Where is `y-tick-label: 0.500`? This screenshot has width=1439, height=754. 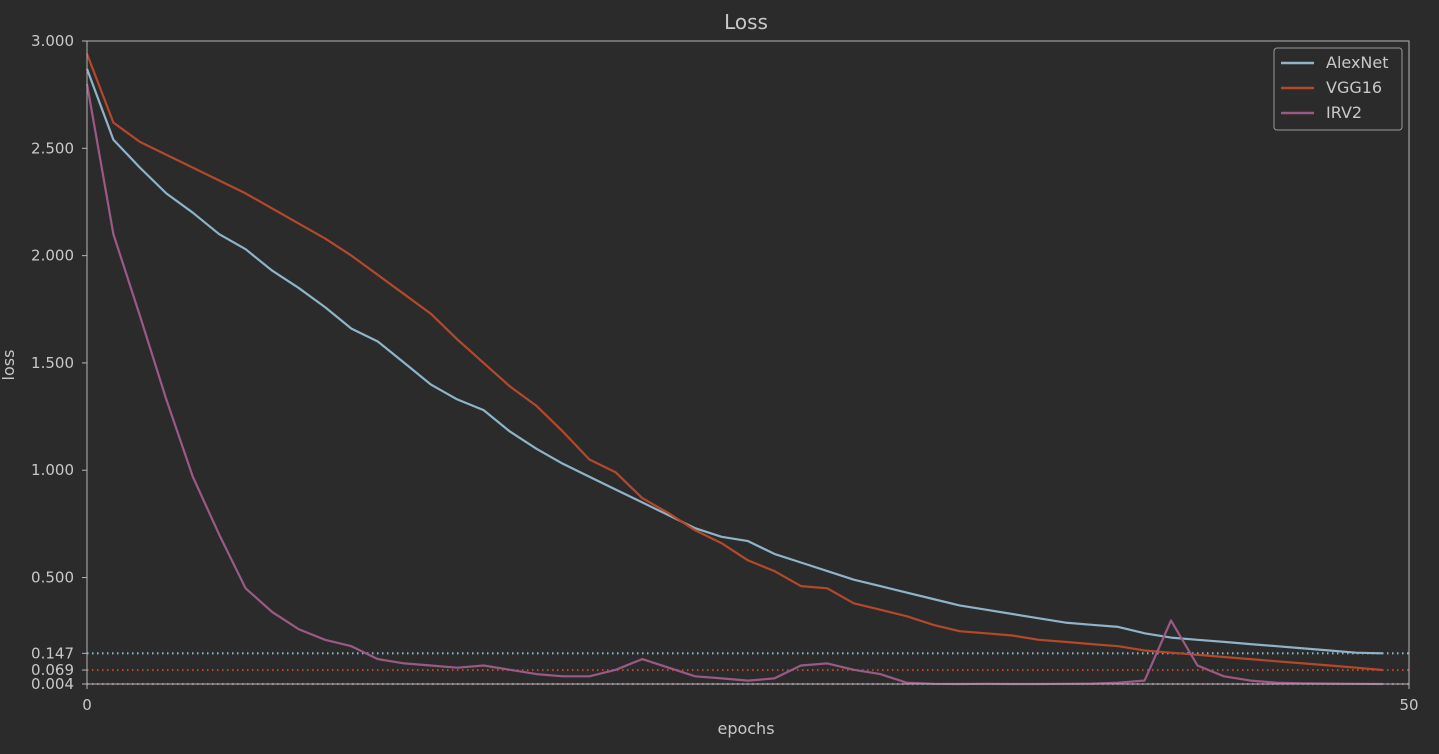 y-tick-label: 0.500 is located at coordinates (52, 578).